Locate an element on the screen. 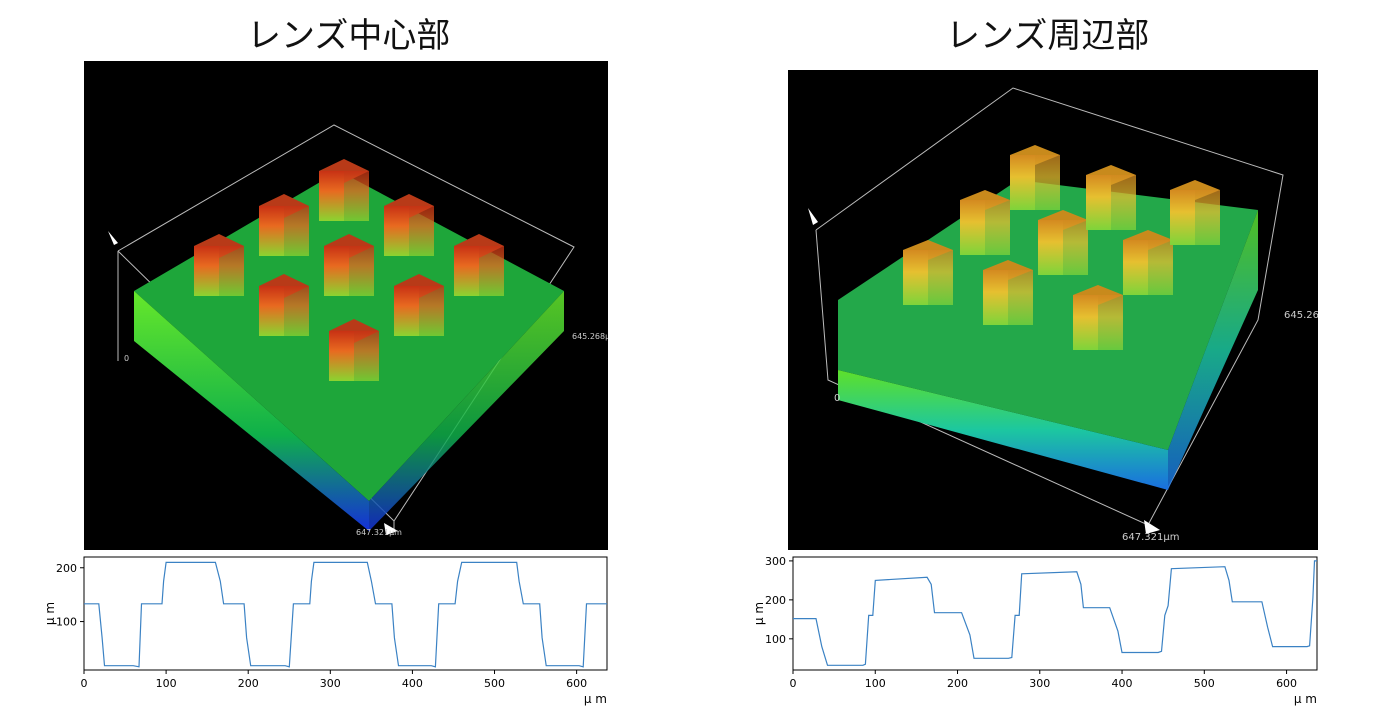 Image resolution: width=1385 pixels, height=717 pixels. panel-title-periphery: レンズ周辺部 is located at coordinates (1048, 36).